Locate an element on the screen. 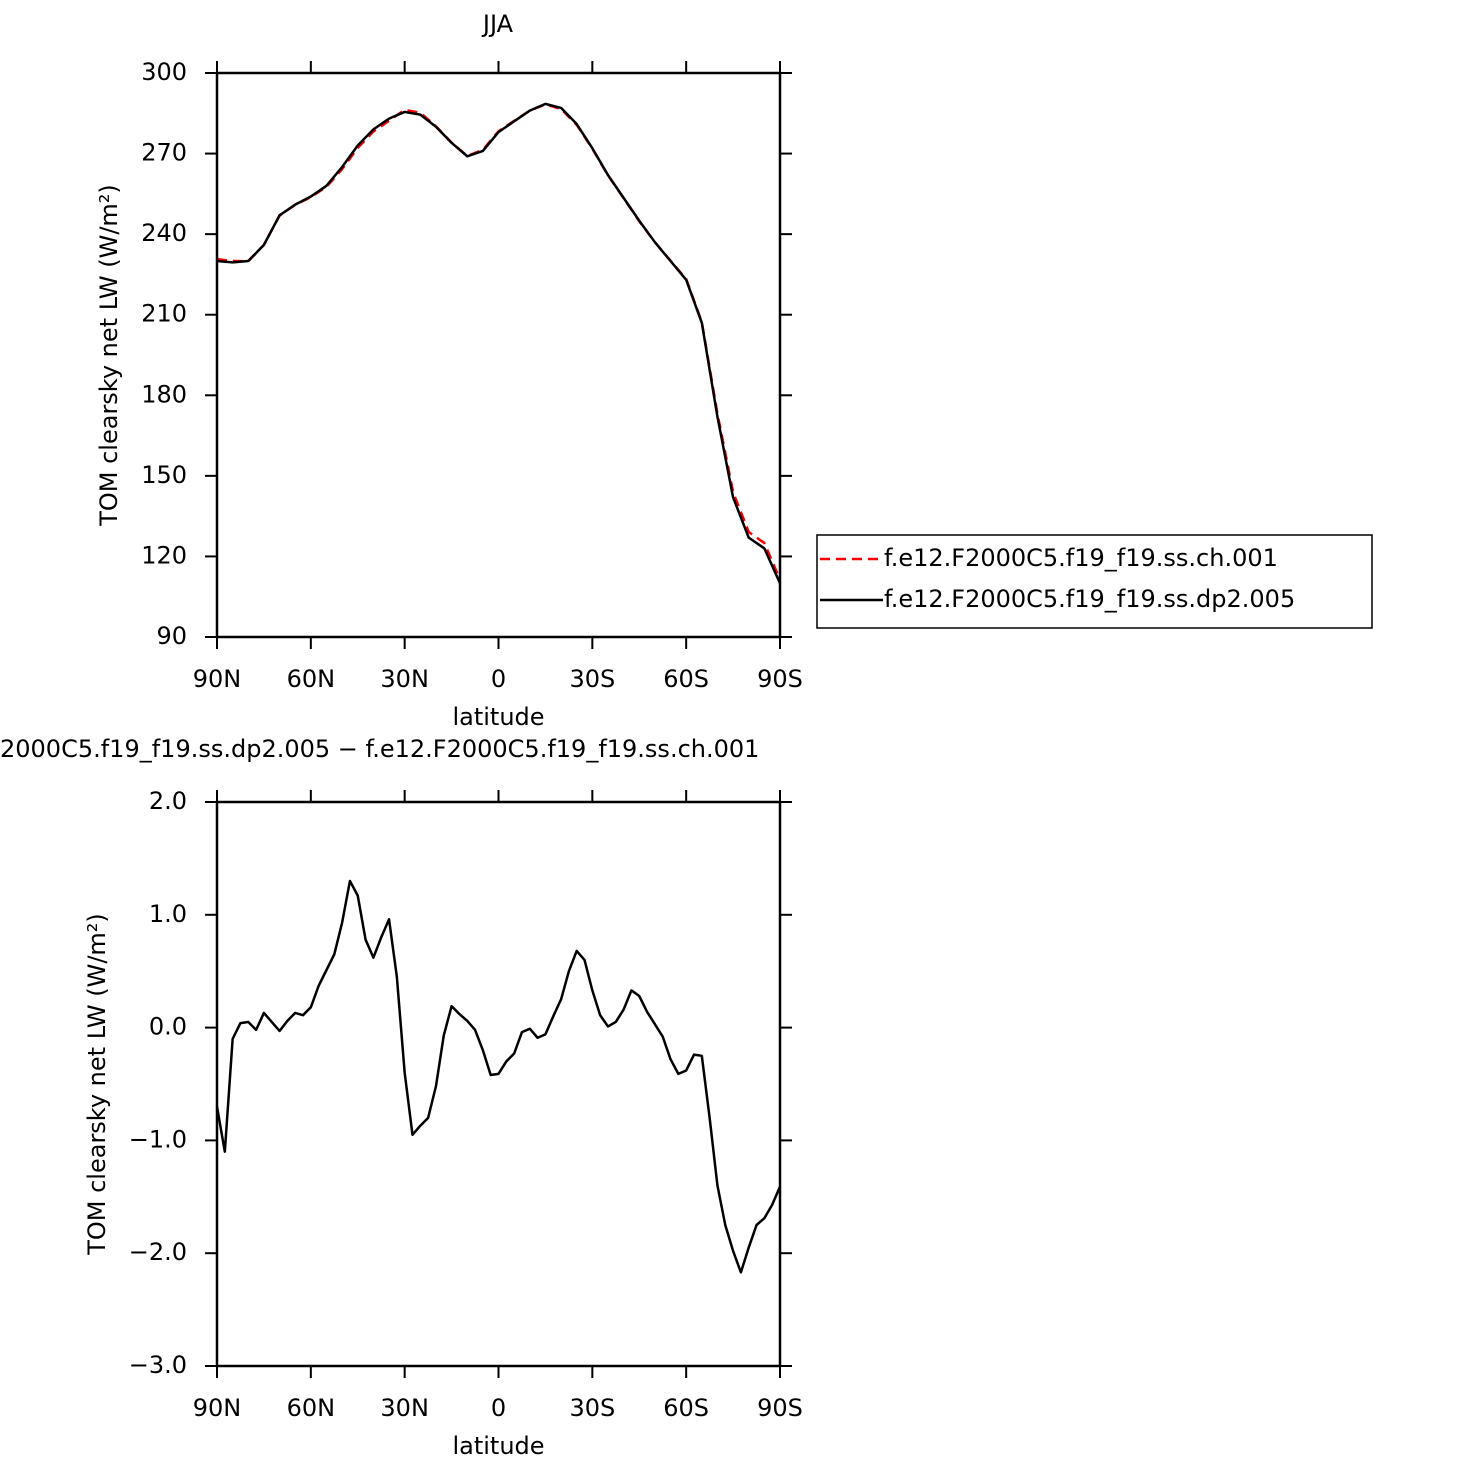 The image size is (1467, 1469). y-tick-label: 120 is located at coordinates (164, 555).